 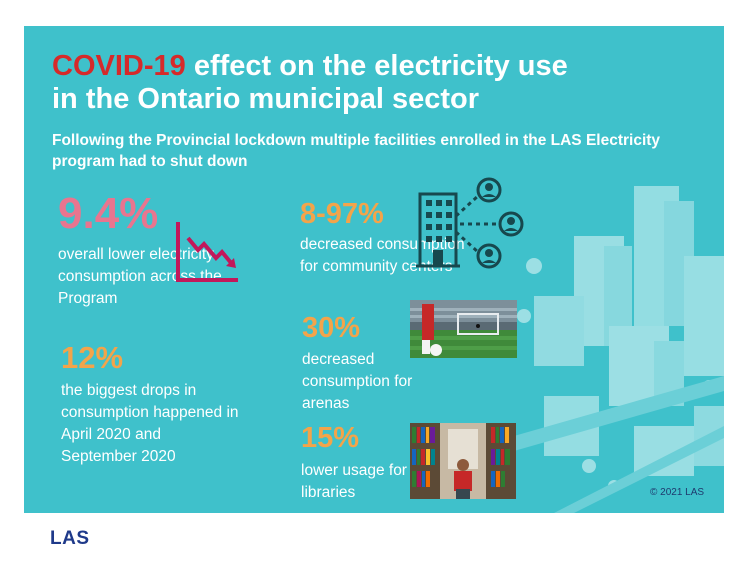 What do you see at coordinates (119, 66) in the screenshot?
I see `title-highlight: COVID-19` at bounding box center [119, 66].